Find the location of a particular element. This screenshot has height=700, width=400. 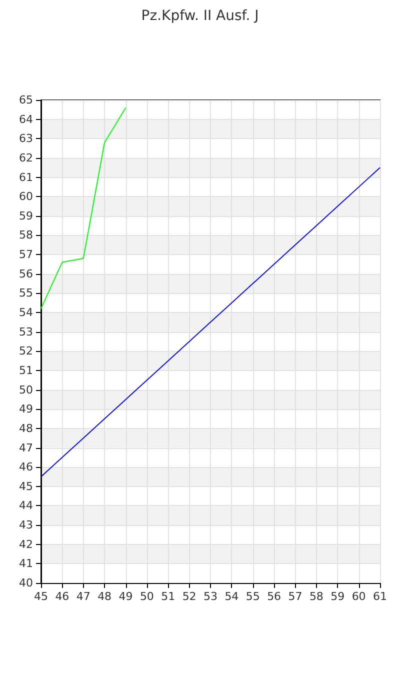

line-series is located at coordinates (83, 208).